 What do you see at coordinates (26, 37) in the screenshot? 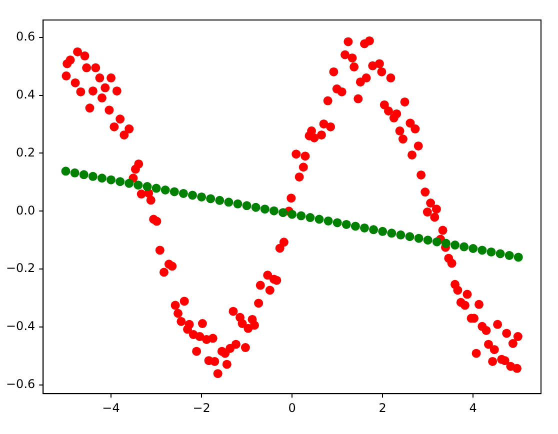
I see `y-tick-label: 0.6` at bounding box center [26, 37].